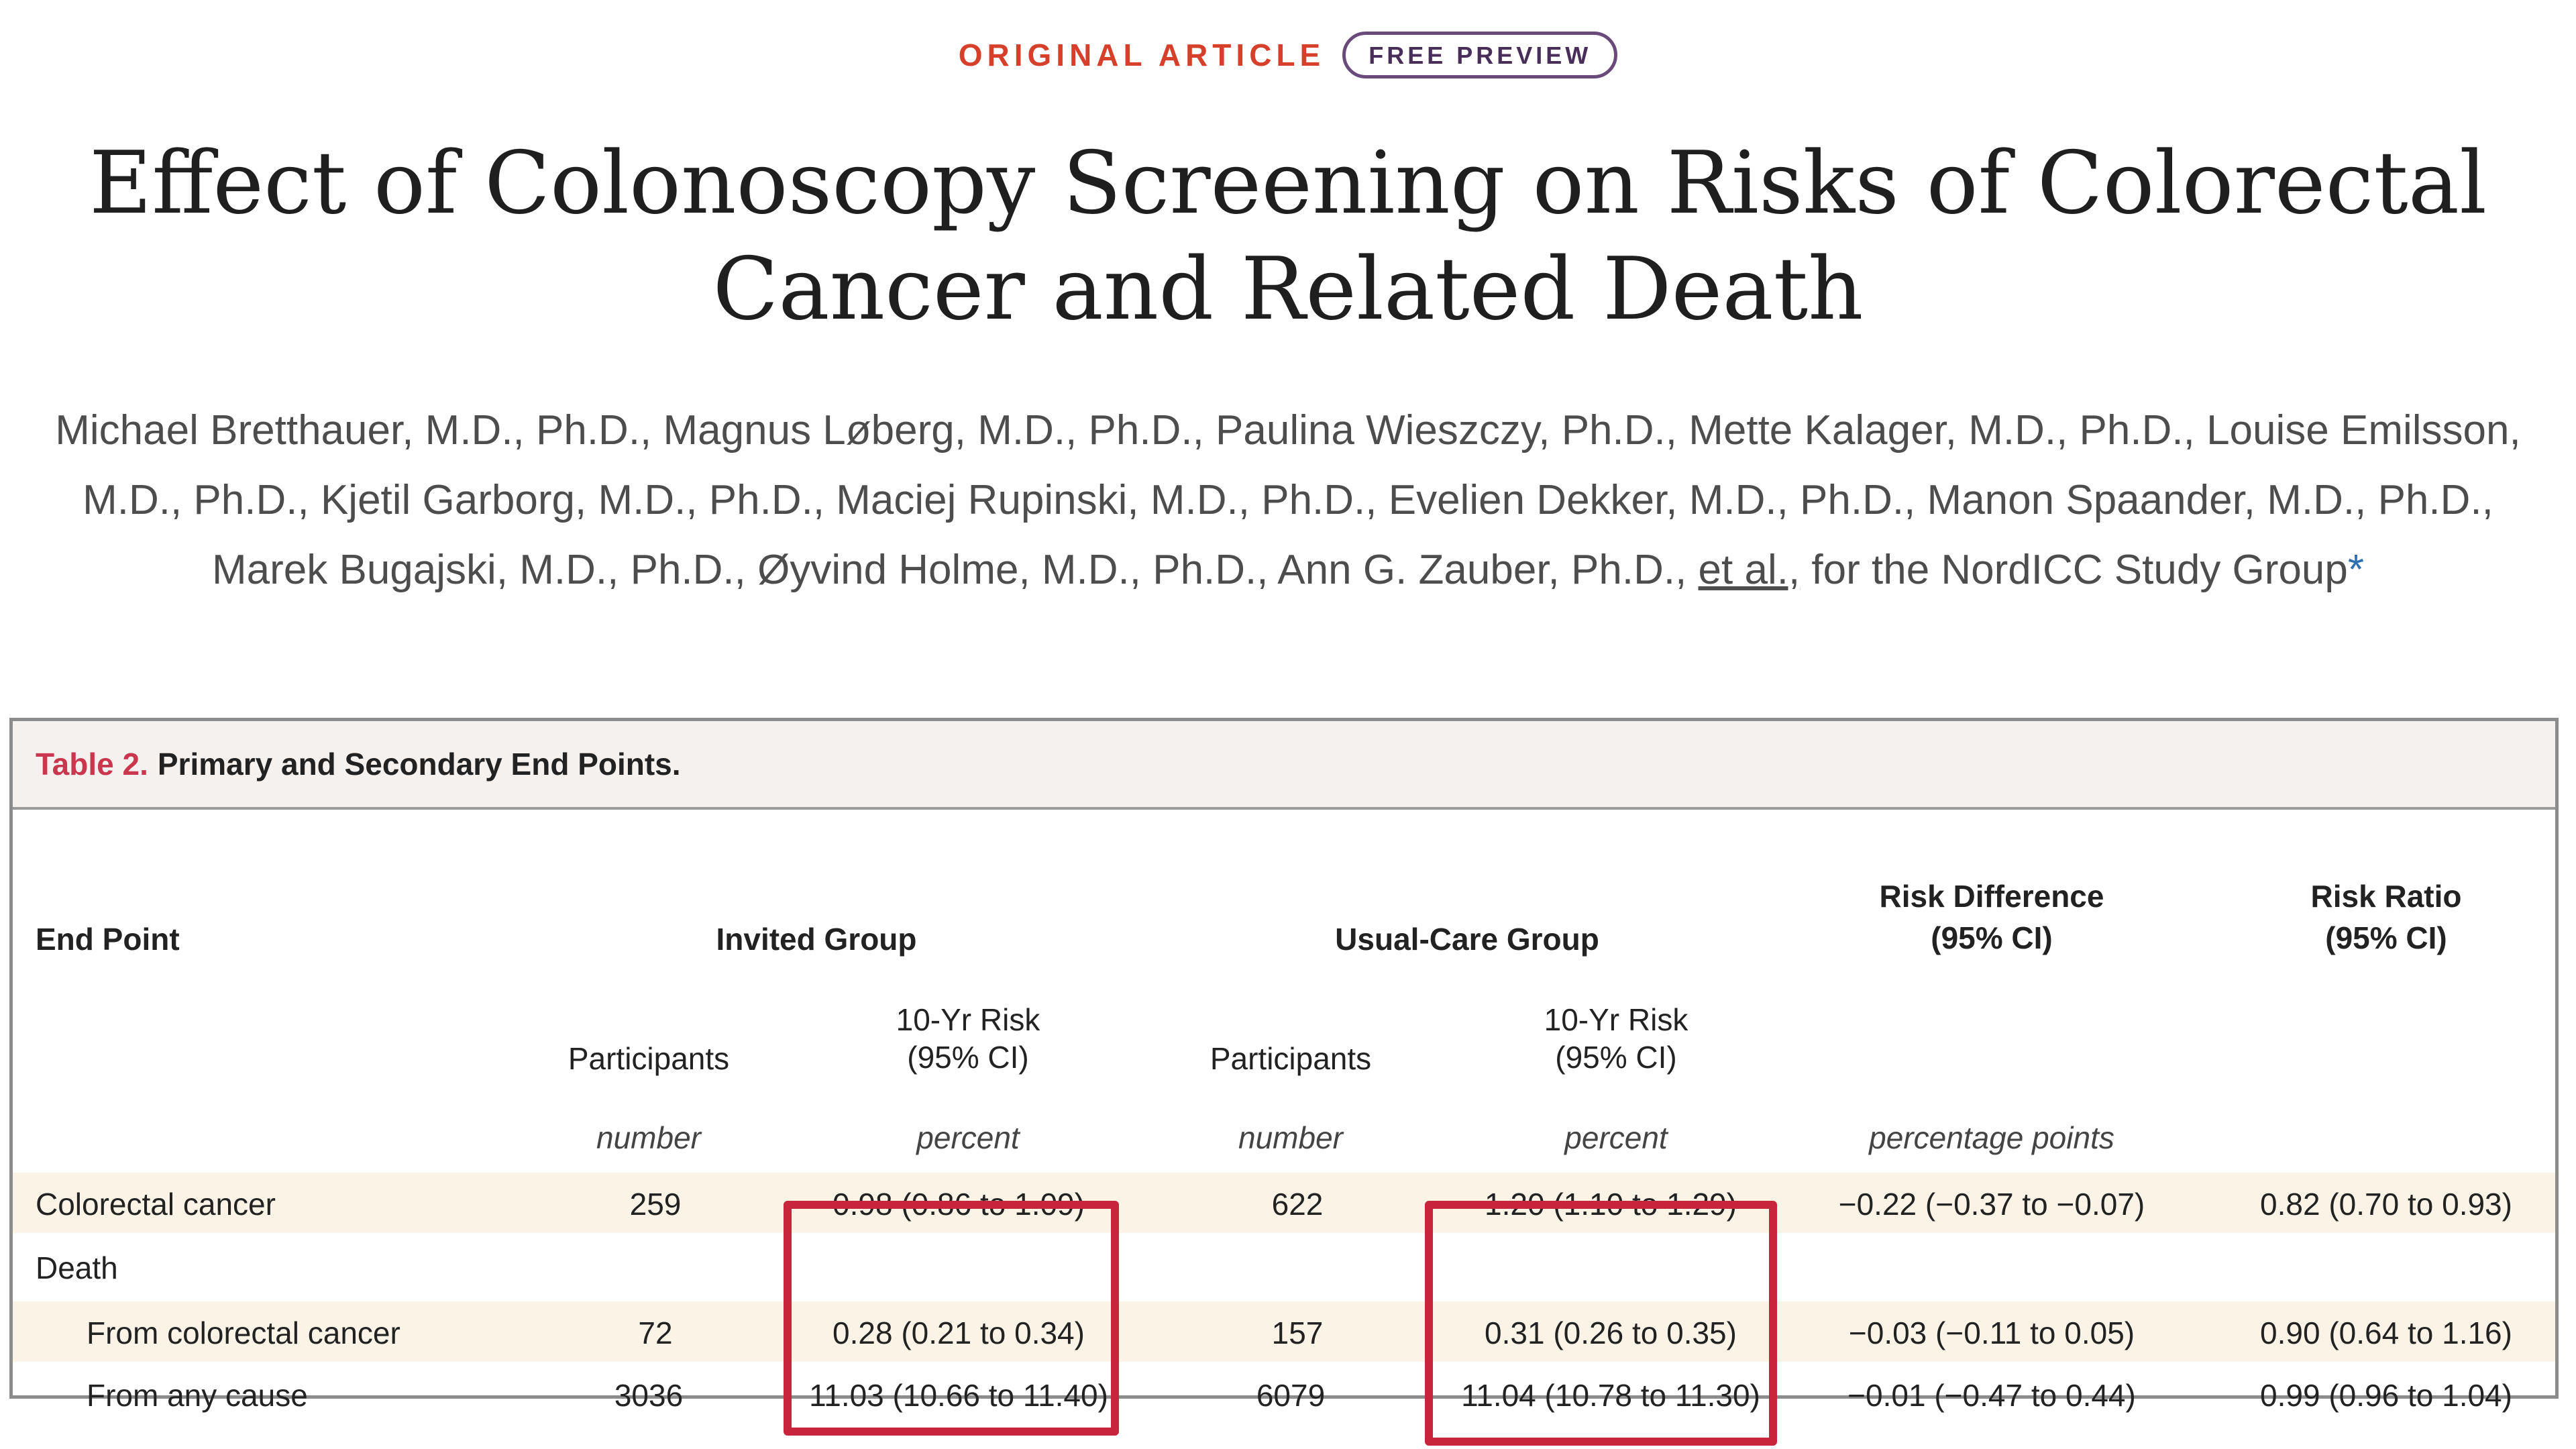 This screenshot has width=2576, height=1449. I want to click on header-usual-risk-ci: (95% CI), so click(1616, 1057).